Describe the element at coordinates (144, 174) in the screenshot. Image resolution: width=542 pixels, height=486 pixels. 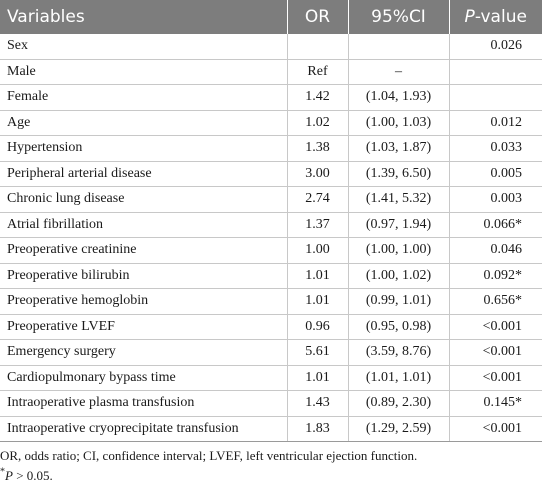
I see `cell-variable: Peripheral arterial disease` at that location.